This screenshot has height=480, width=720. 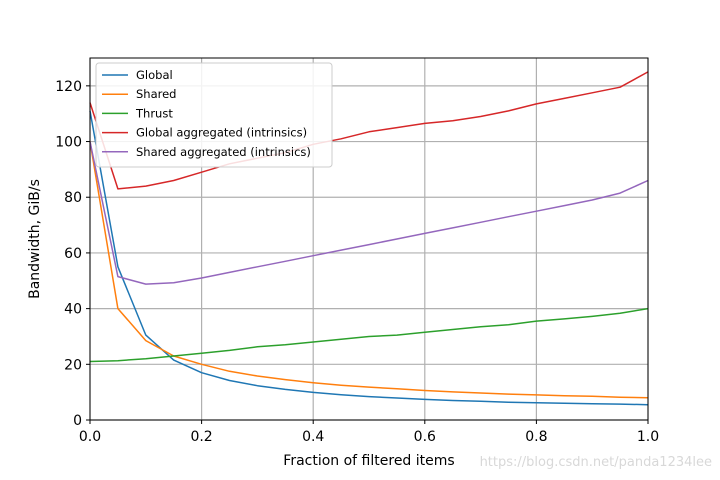 What do you see at coordinates (648, 437) in the screenshot?
I see `x-tick-label: 1.0` at bounding box center [648, 437].